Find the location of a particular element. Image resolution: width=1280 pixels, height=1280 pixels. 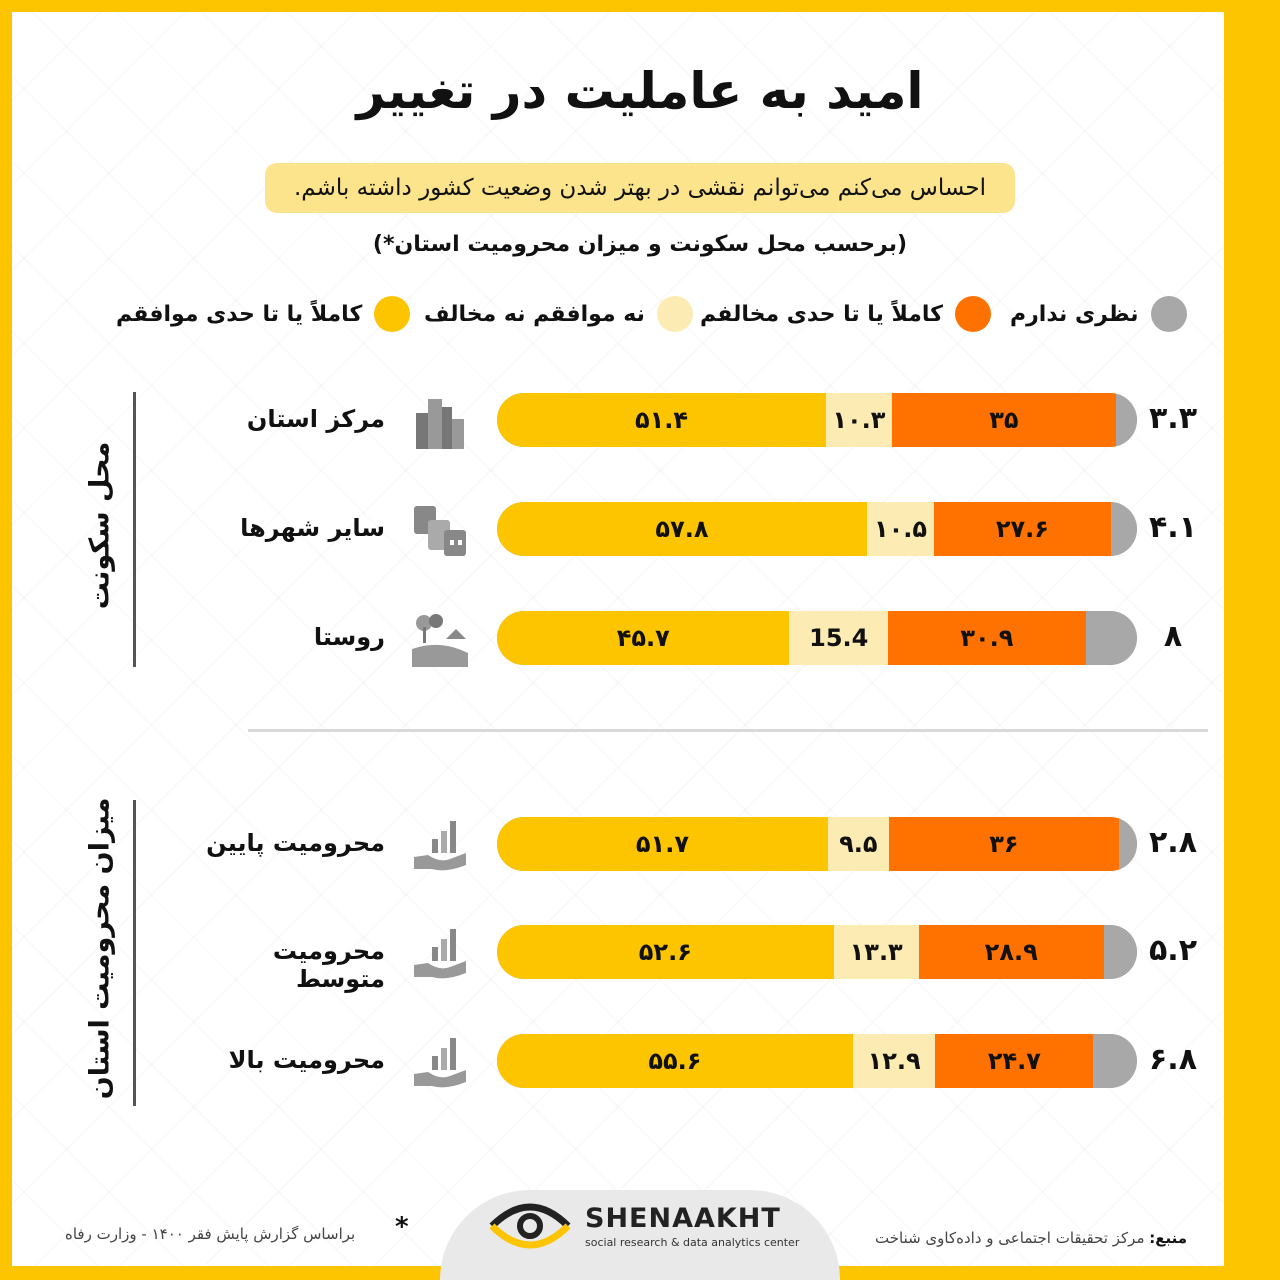

legend-dot-disagree is located at coordinates (972, 314).